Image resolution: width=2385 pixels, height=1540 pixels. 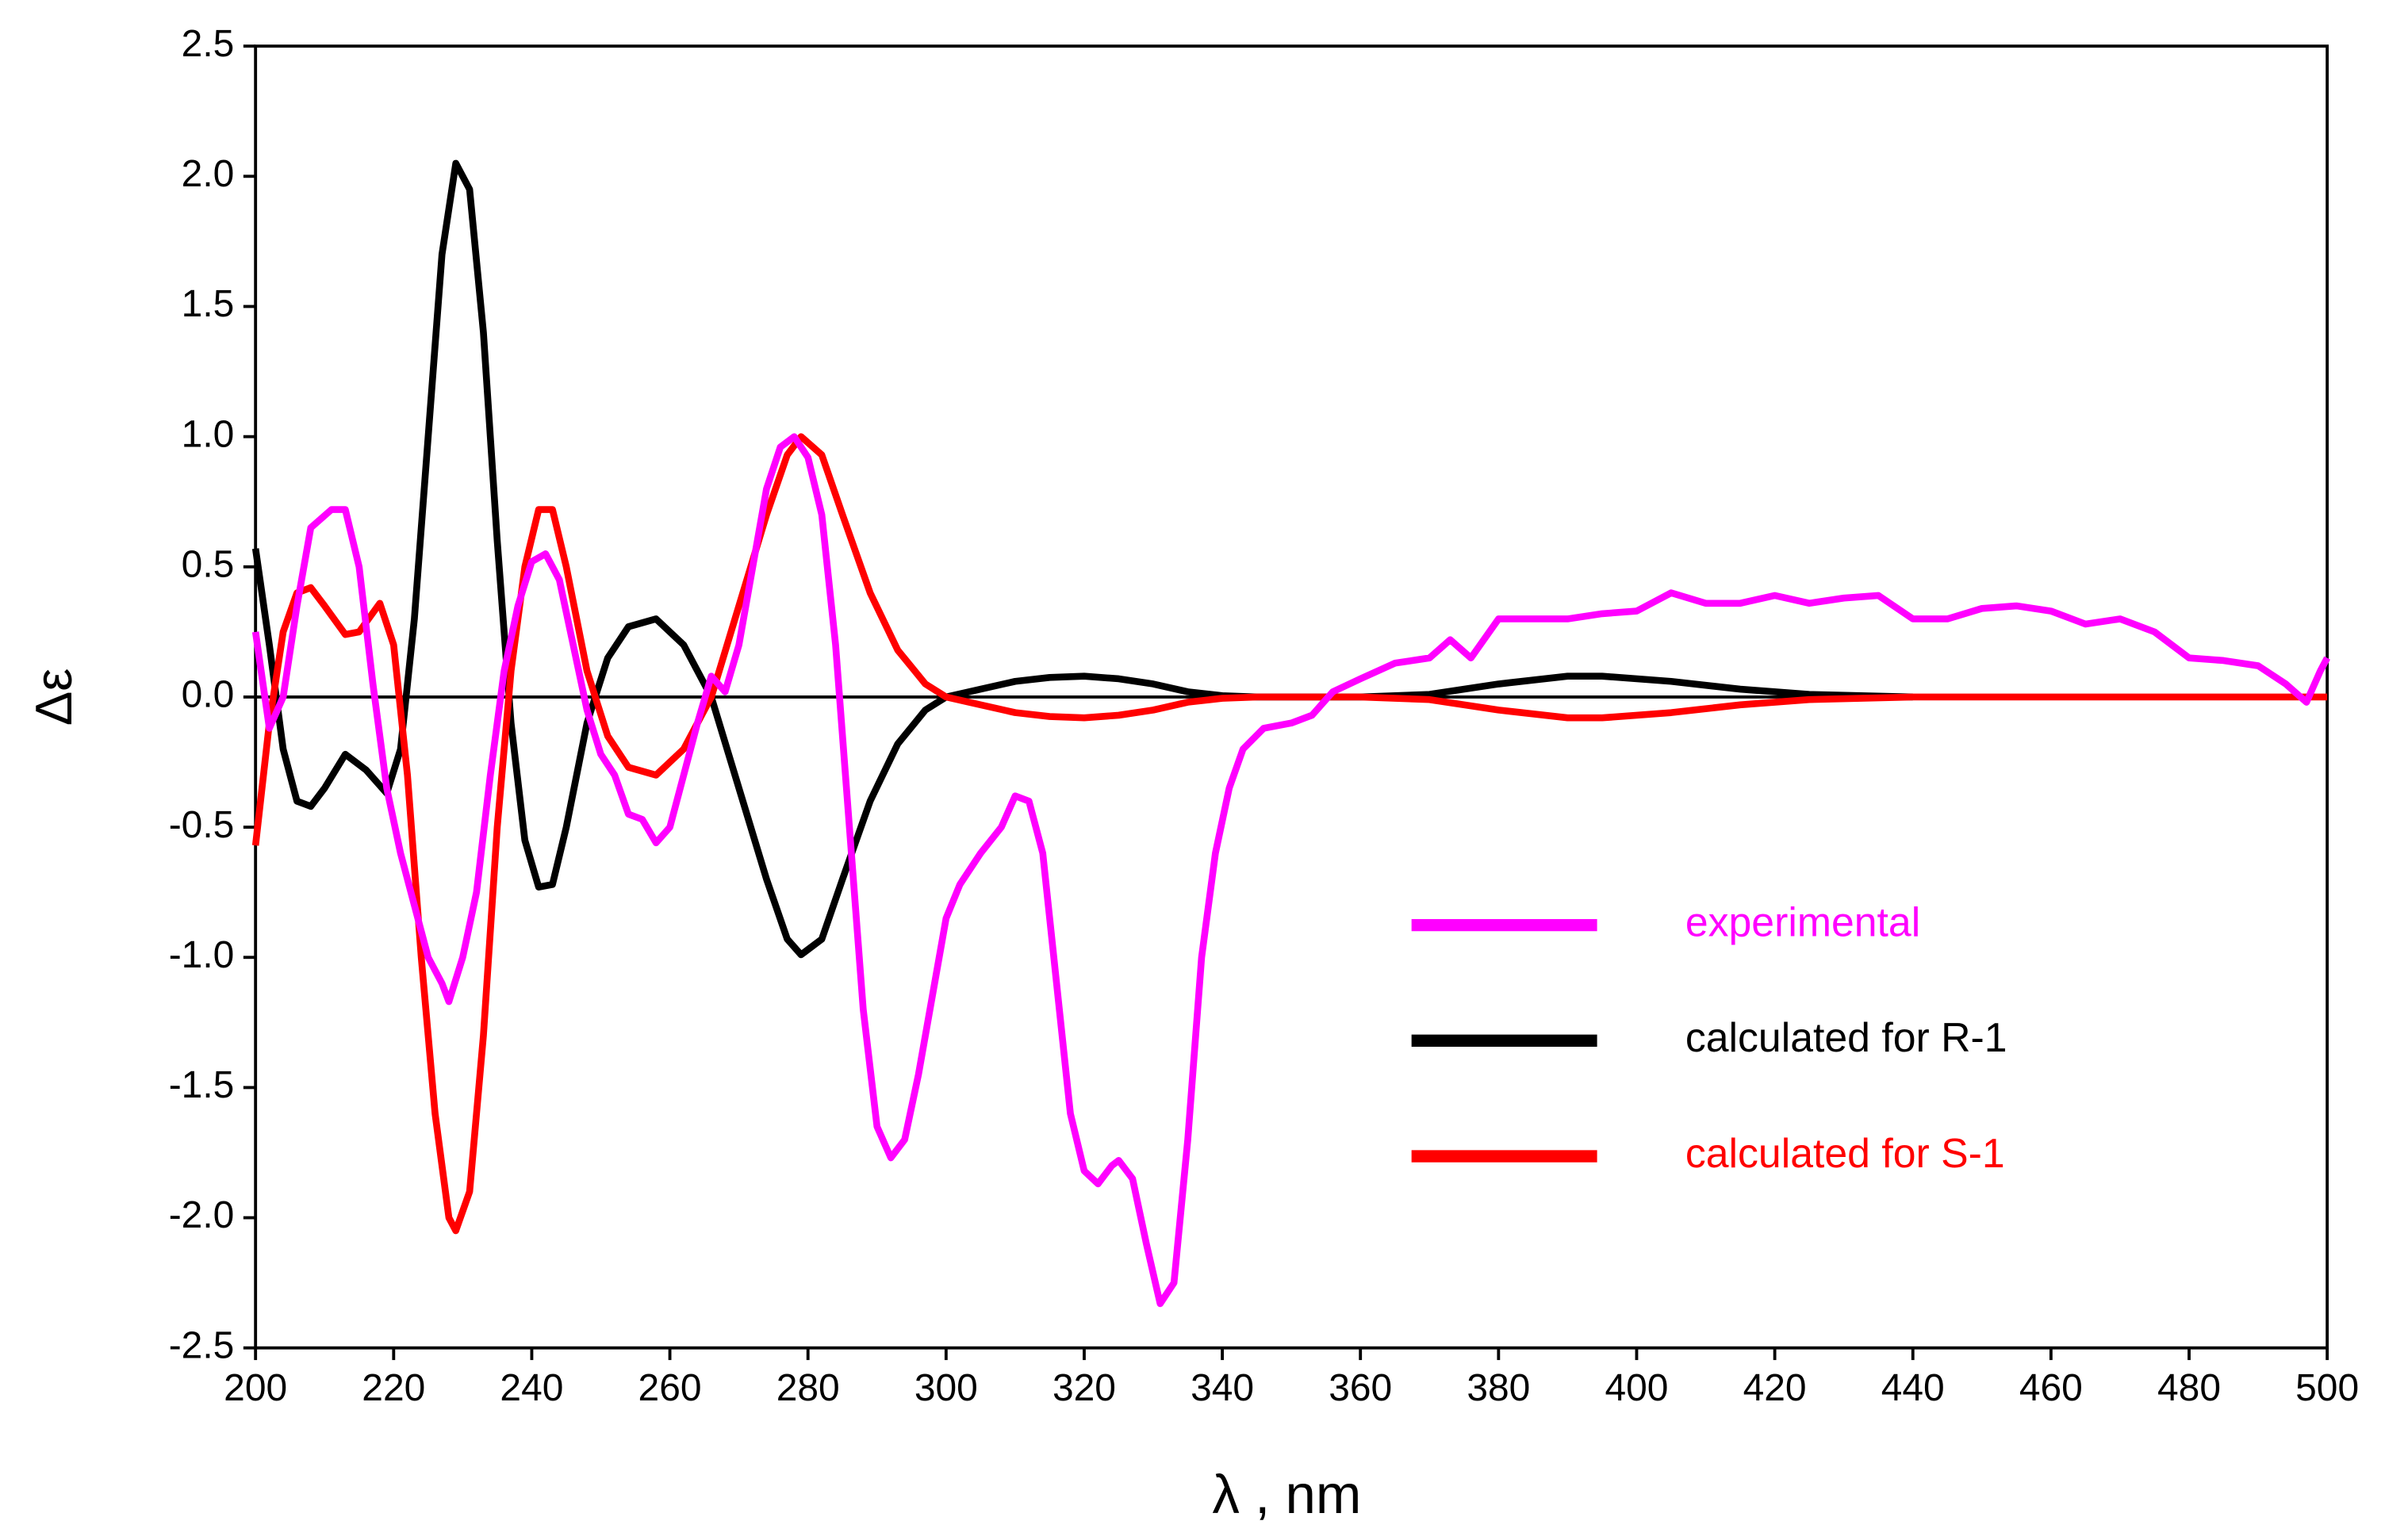 I want to click on y-tick-label: -2.5, so click(x=202, y=1345).